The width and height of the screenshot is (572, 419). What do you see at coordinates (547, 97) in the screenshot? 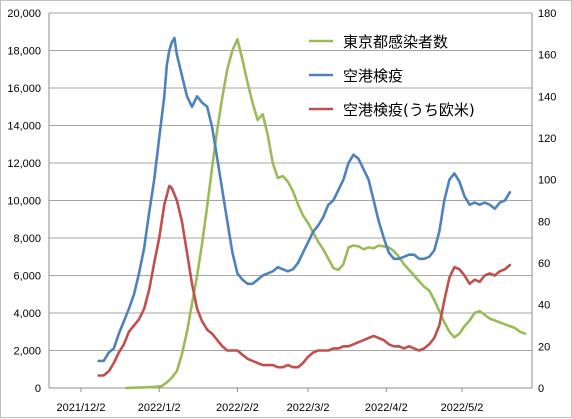
I see `y-right-tick-label: 140` at bounding box center [547, 97].